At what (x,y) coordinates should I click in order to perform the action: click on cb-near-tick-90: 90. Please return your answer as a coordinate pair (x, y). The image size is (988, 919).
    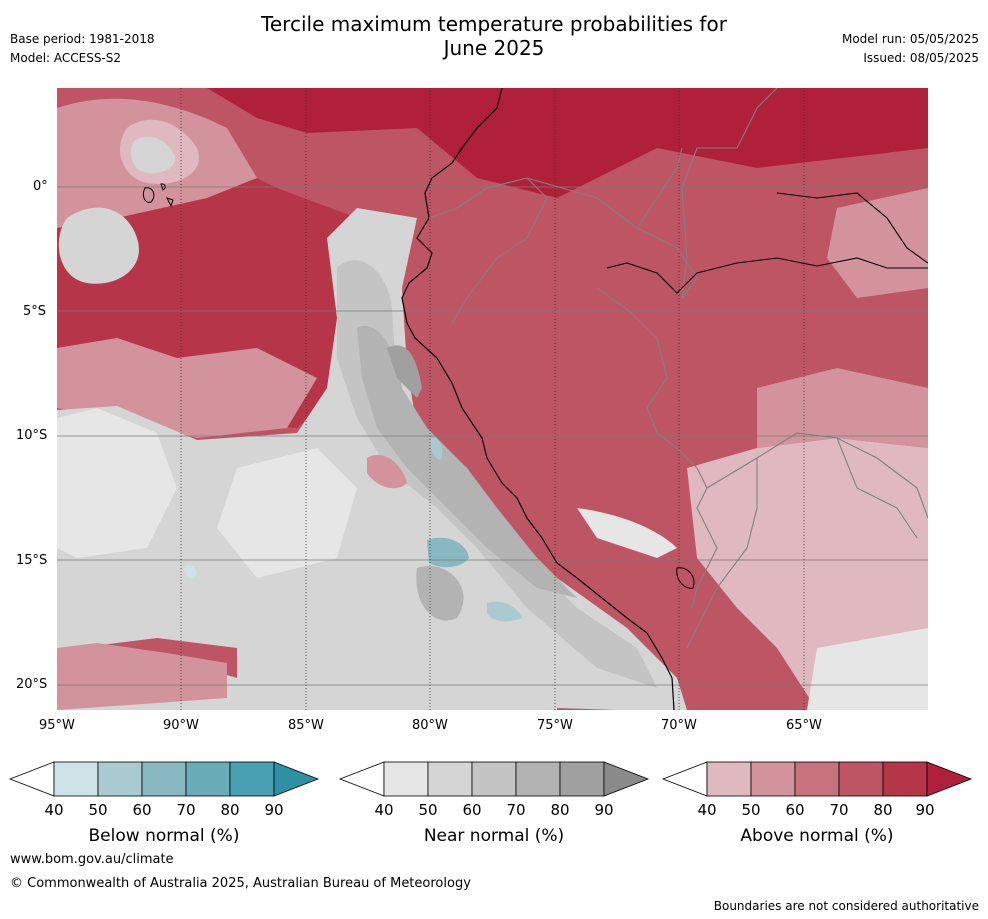
    Looking at the image, I should click on (604, 810).